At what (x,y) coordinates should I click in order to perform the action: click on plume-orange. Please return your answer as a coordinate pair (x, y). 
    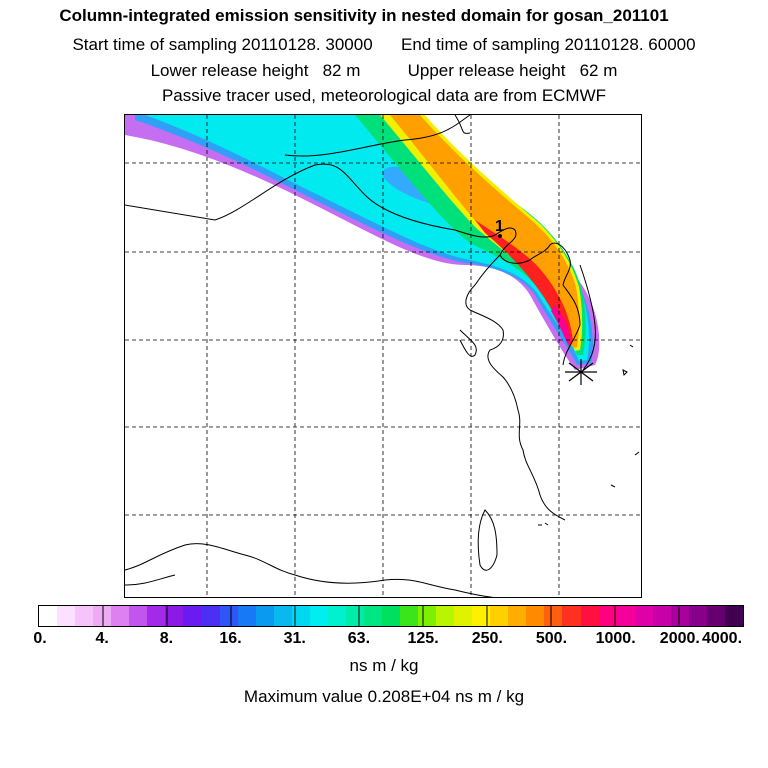
    Looking at the image, I should click on (485, 231).